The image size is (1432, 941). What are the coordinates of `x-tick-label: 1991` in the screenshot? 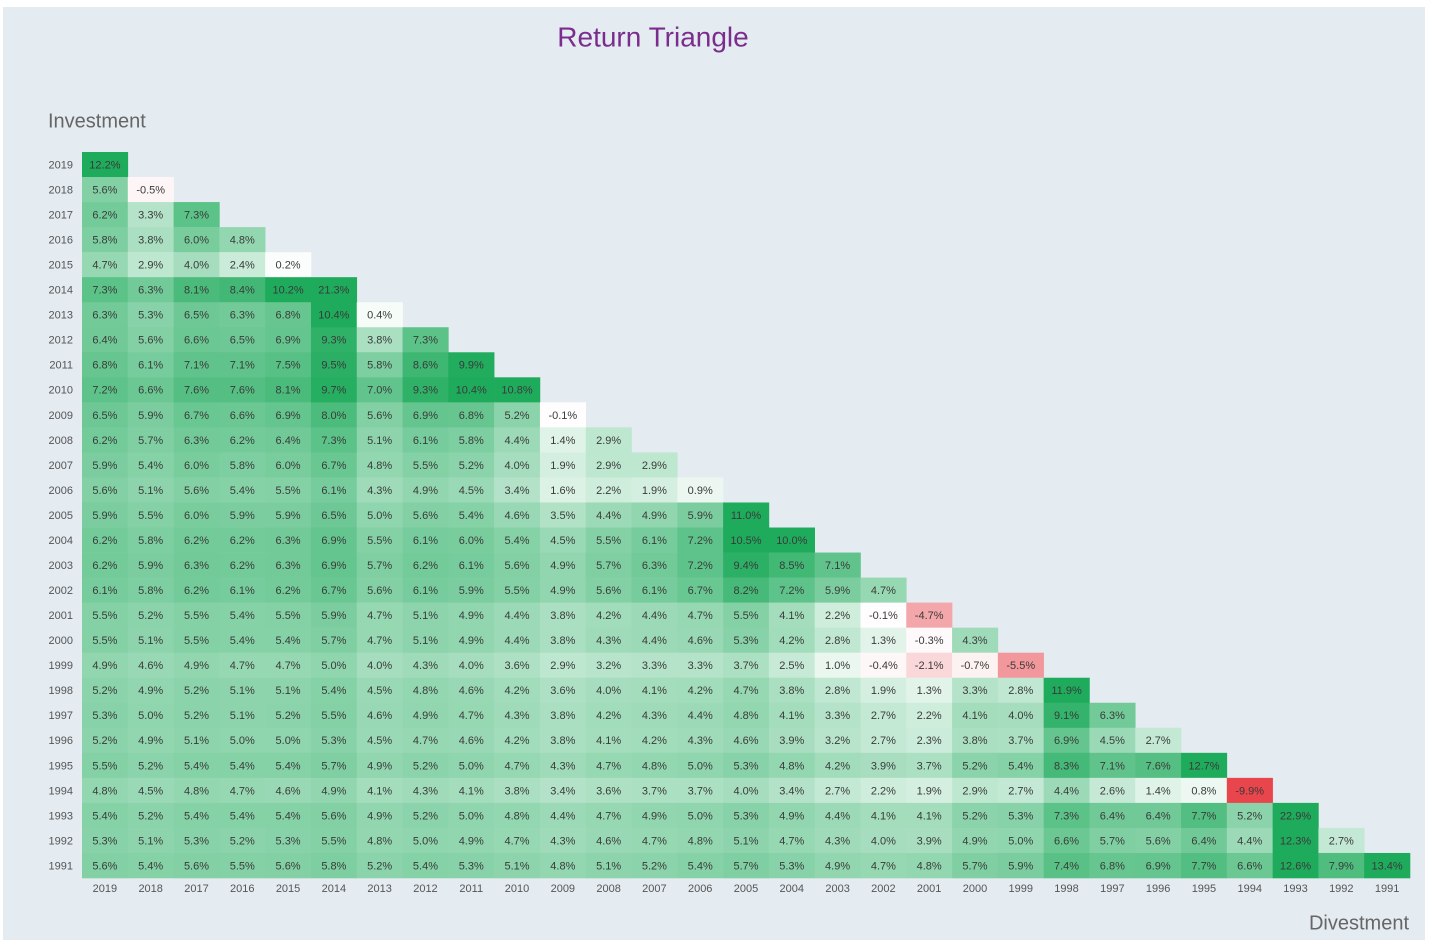 It's located at (1387, 889).